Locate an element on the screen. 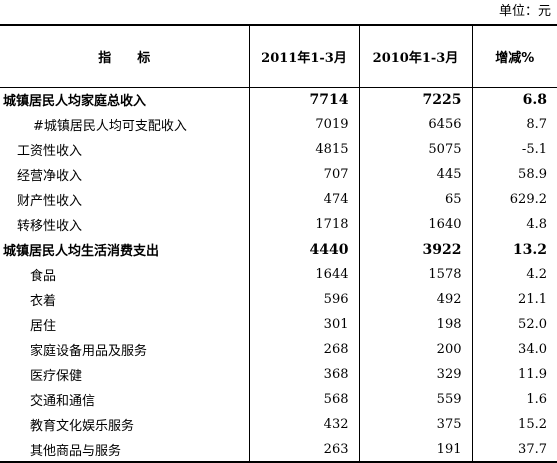 The height and width of the screenshot is (463, 557). row-value-2010: 492 is located at coordinates (415, 299).